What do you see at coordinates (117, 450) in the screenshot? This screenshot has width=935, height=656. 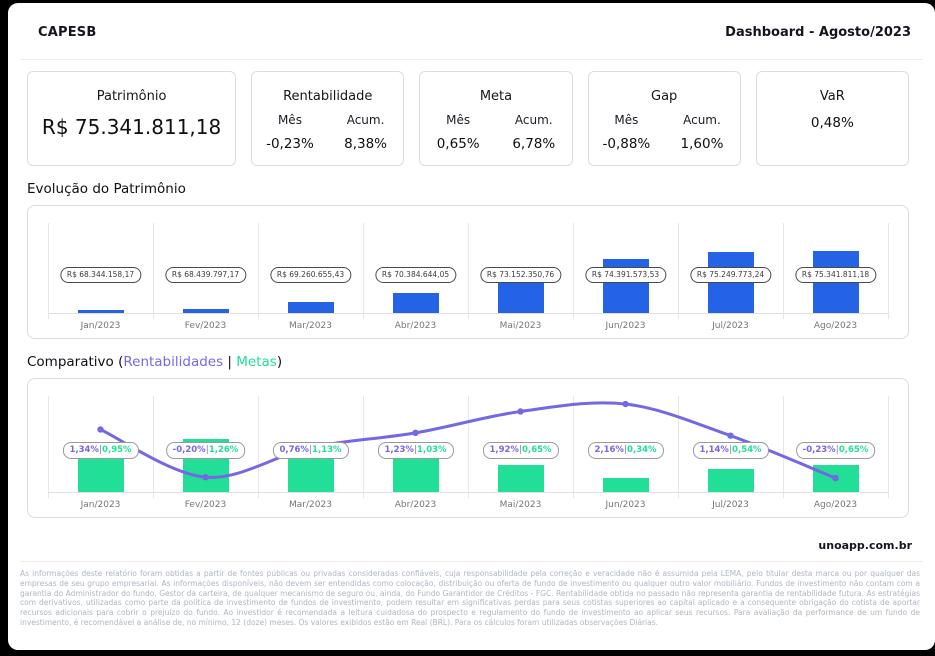 I see `meta-value: 0,95%` at bounding box center [117, 450].